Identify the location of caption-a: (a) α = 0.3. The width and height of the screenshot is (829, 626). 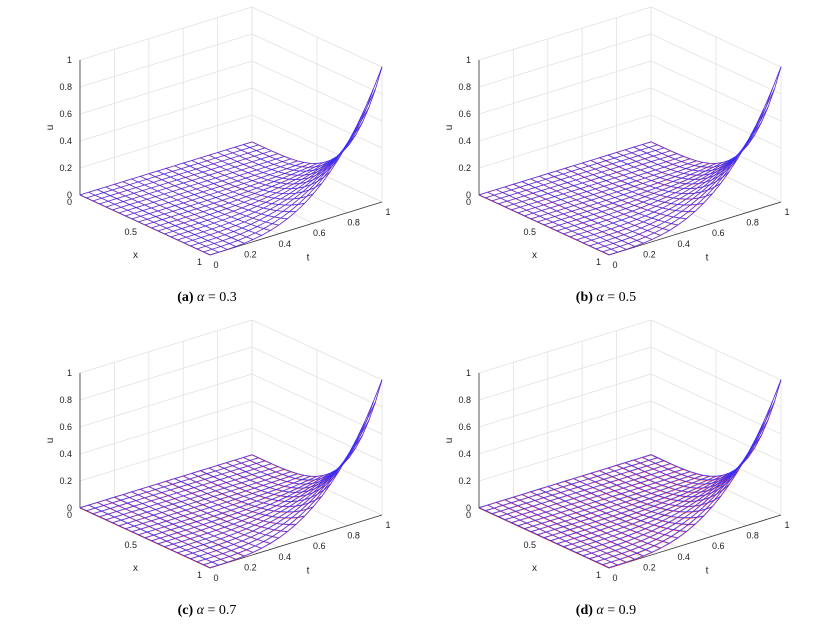
(207, 298).